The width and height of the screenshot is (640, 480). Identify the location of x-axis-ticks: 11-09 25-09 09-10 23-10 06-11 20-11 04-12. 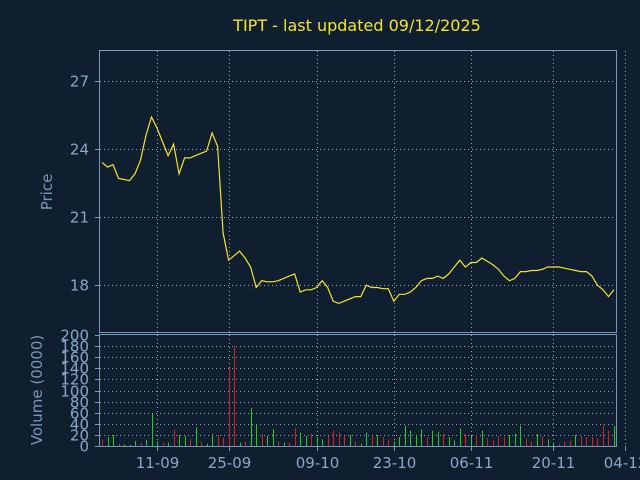
(388, 459).